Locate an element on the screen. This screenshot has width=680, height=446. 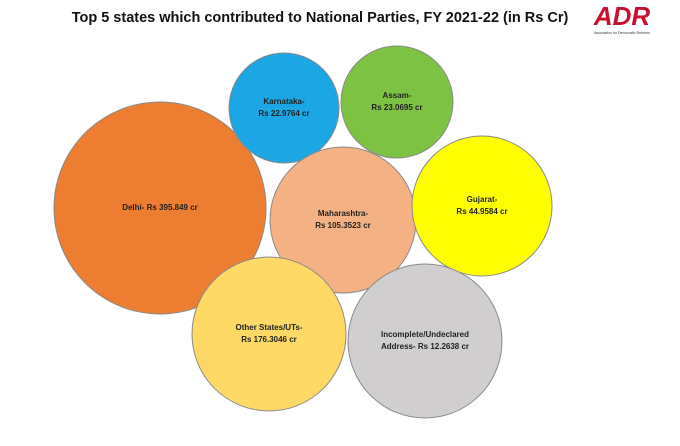
bubble-label: Maharashtra- is located at coordinates (343, 213).